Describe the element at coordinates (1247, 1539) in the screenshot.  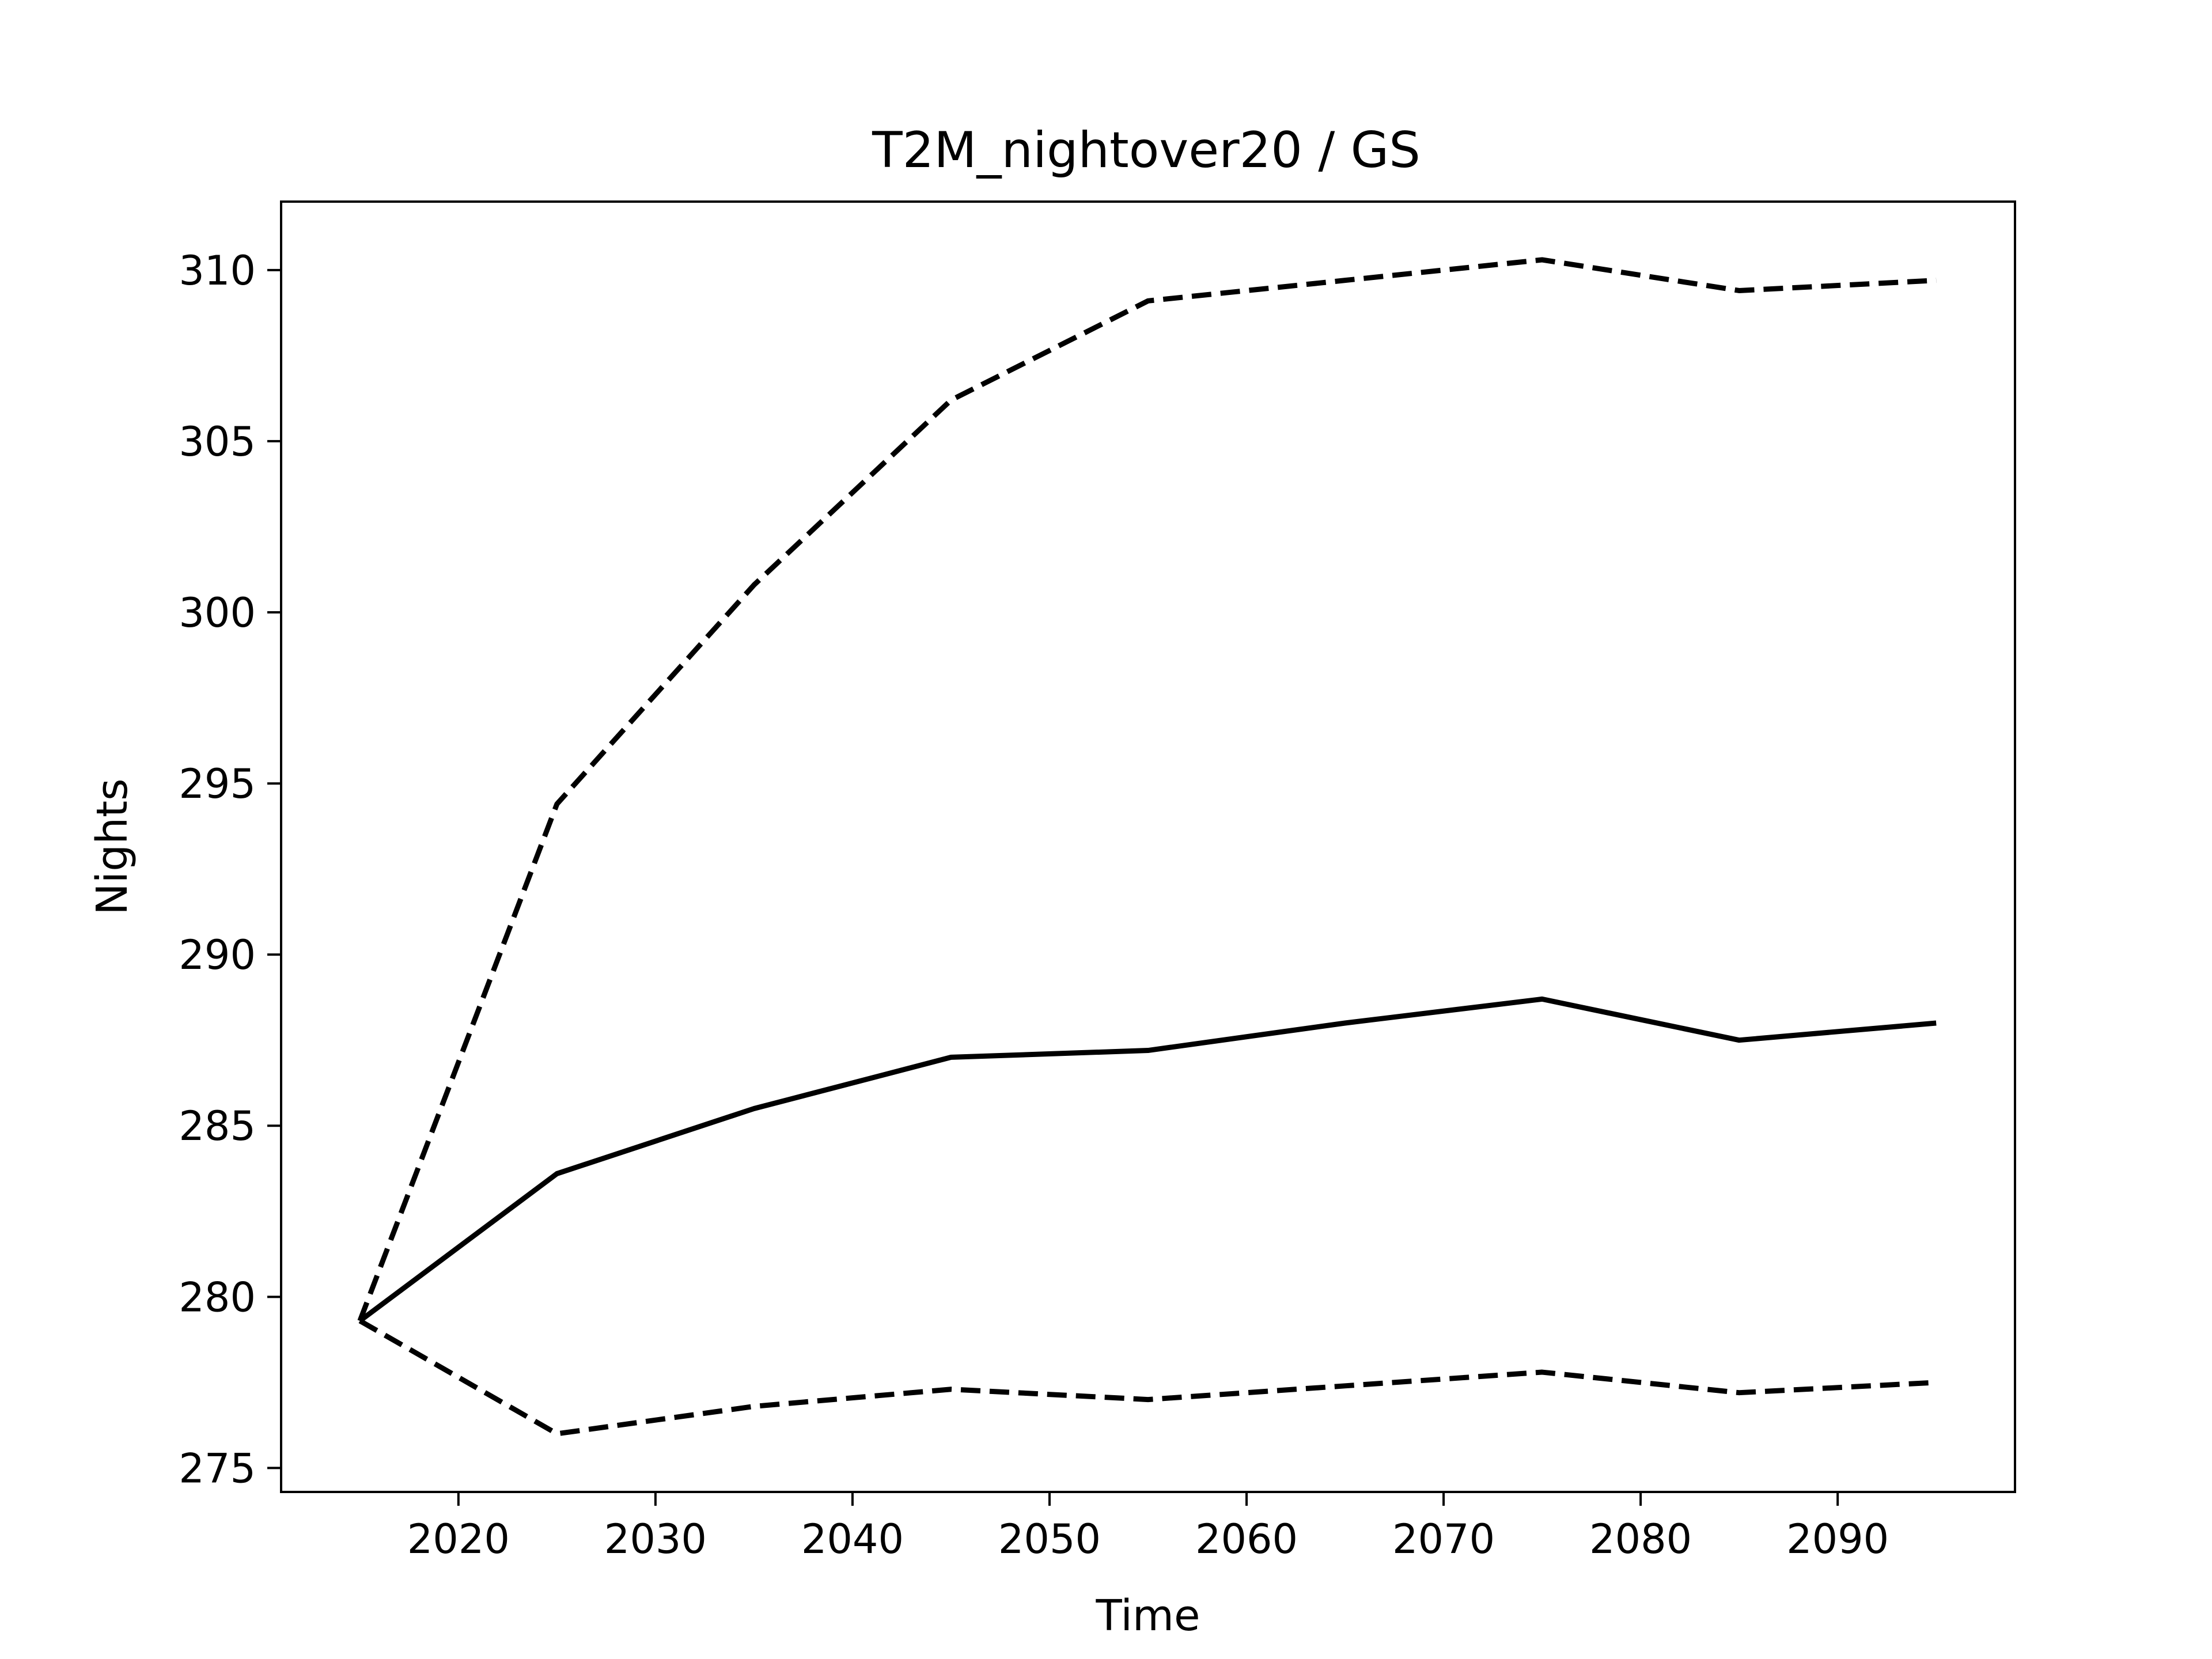
I see `x-tick-label: 2060` at that location.